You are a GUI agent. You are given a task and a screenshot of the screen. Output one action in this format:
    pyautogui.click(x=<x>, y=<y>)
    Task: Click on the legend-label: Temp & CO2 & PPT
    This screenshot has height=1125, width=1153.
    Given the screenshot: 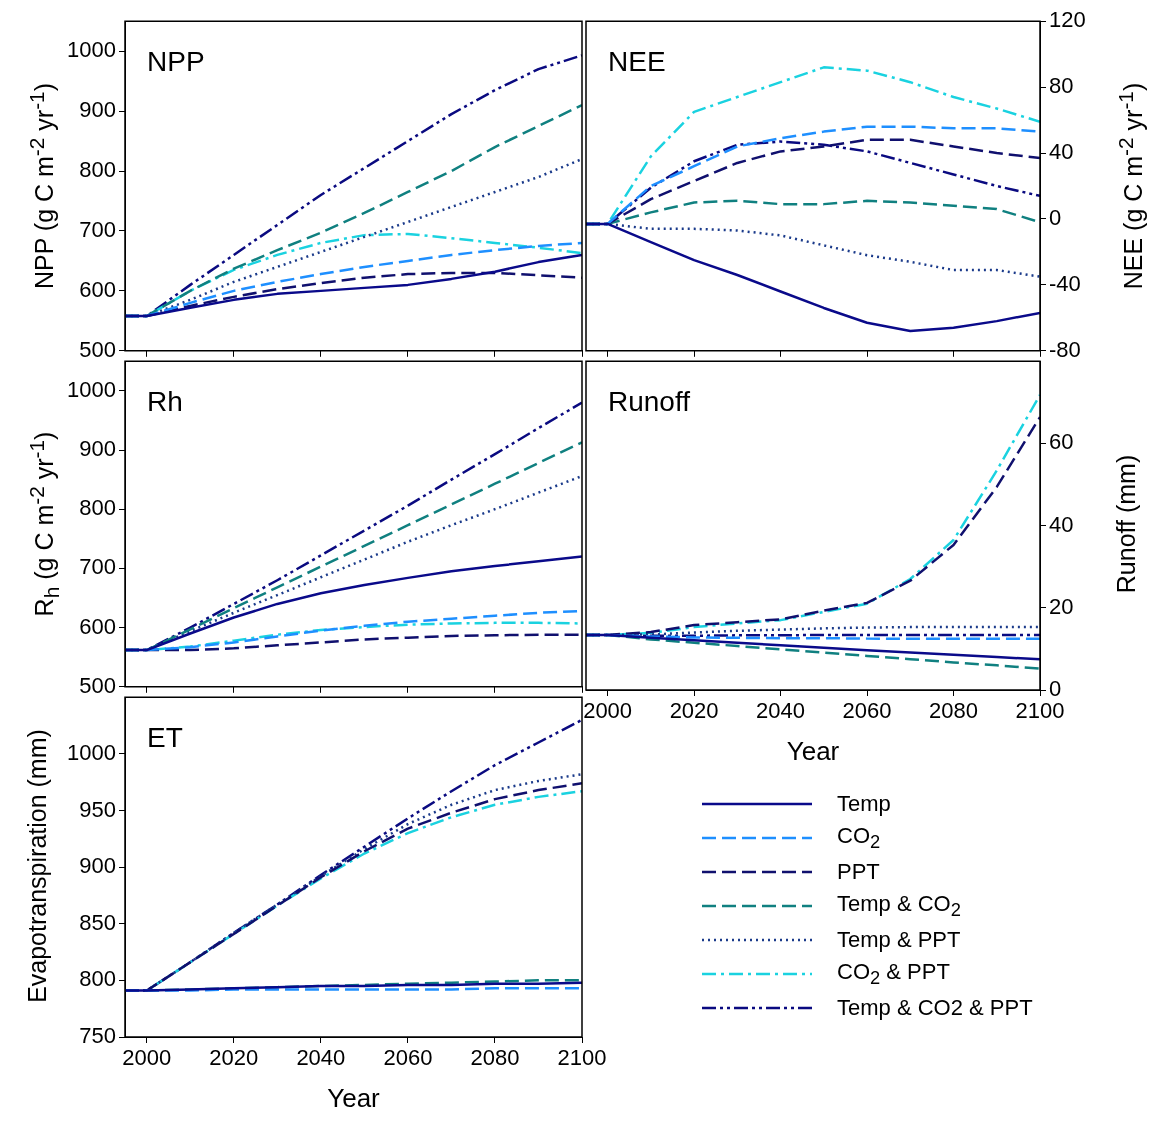 What is the action you would take?
    pyautogui.click(x=935, y=1008)
    